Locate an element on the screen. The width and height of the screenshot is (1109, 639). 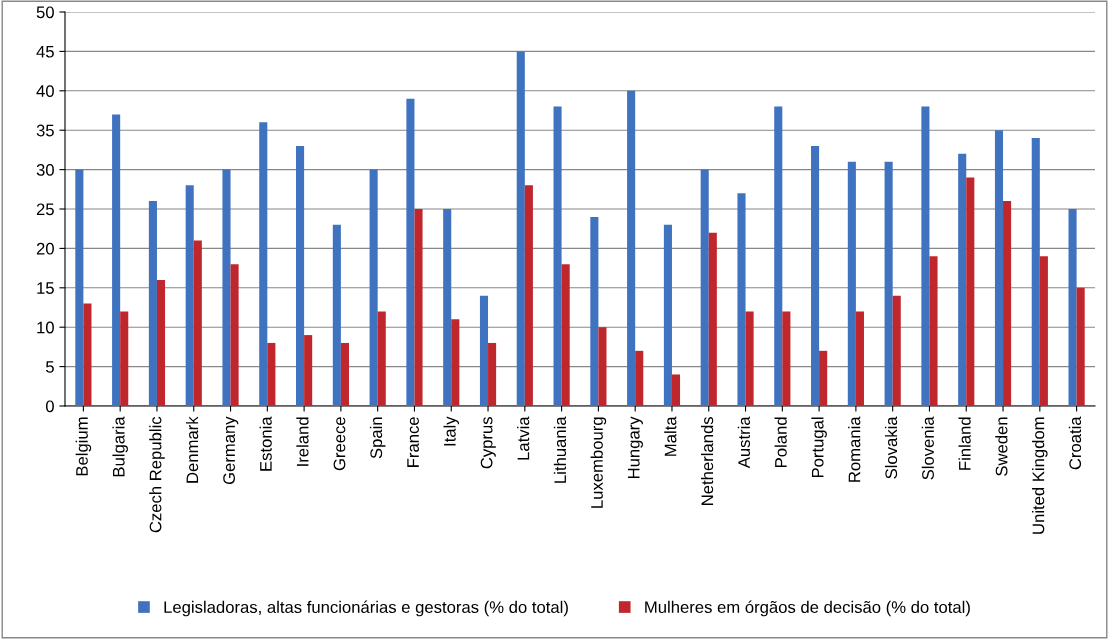
x-tick-label: Lithuania is located at coordinates (560, 449).